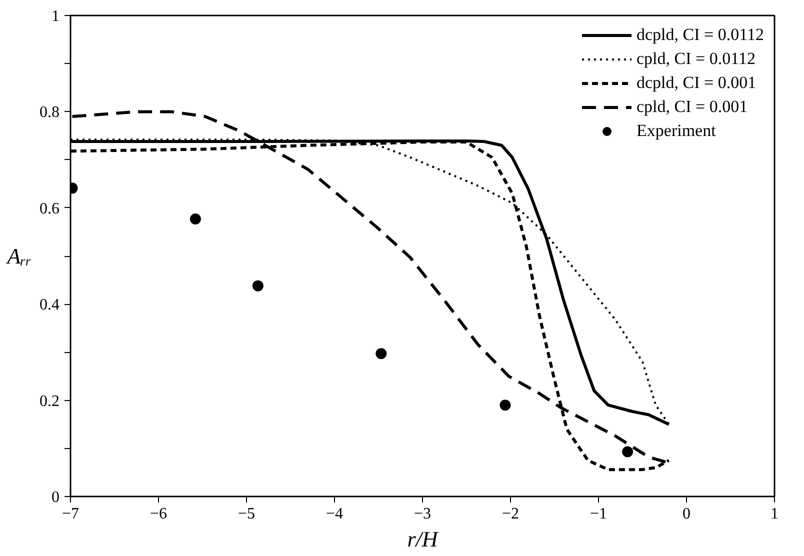  I want to click on y-tick-label: 0, so click(56, 497).